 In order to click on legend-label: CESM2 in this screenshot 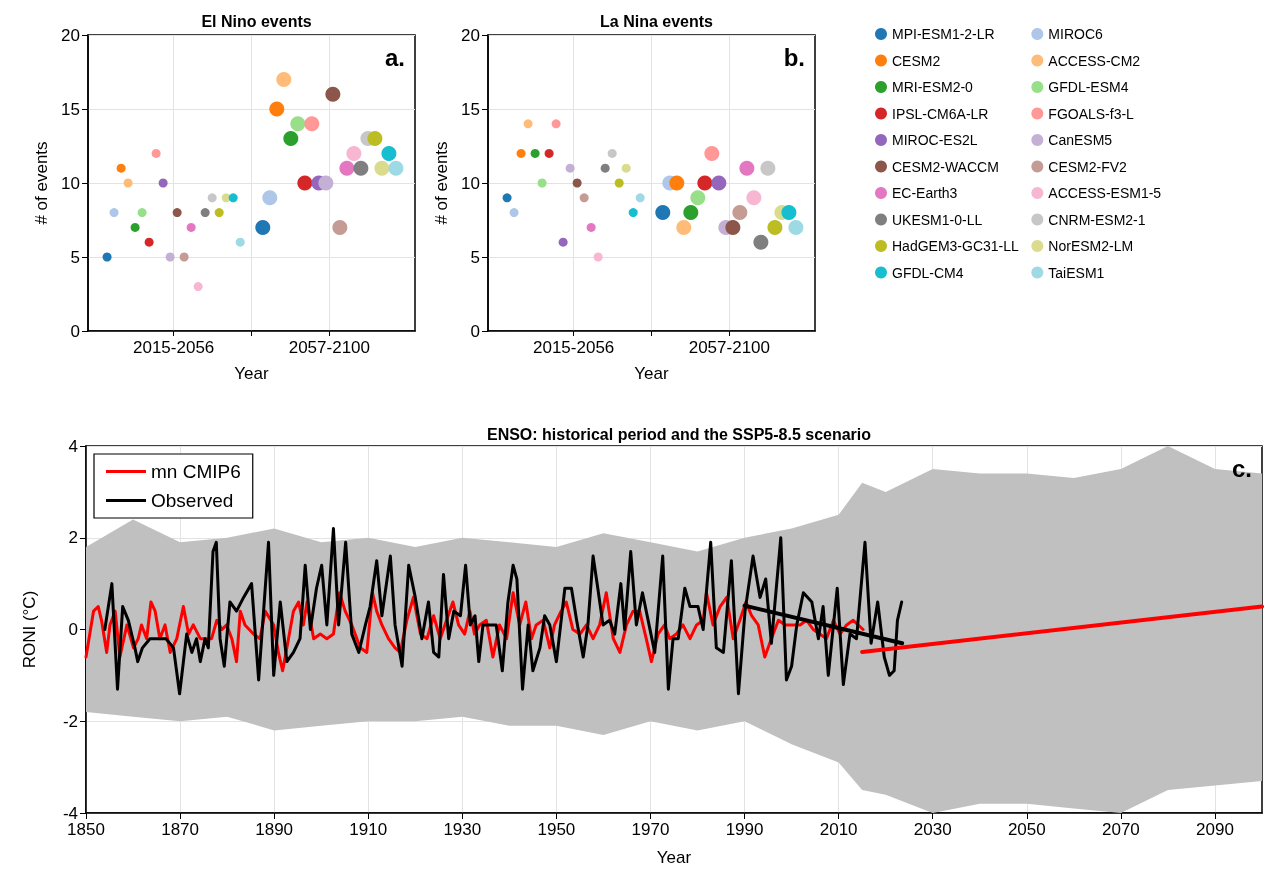, I will do `click(916, 60)`.